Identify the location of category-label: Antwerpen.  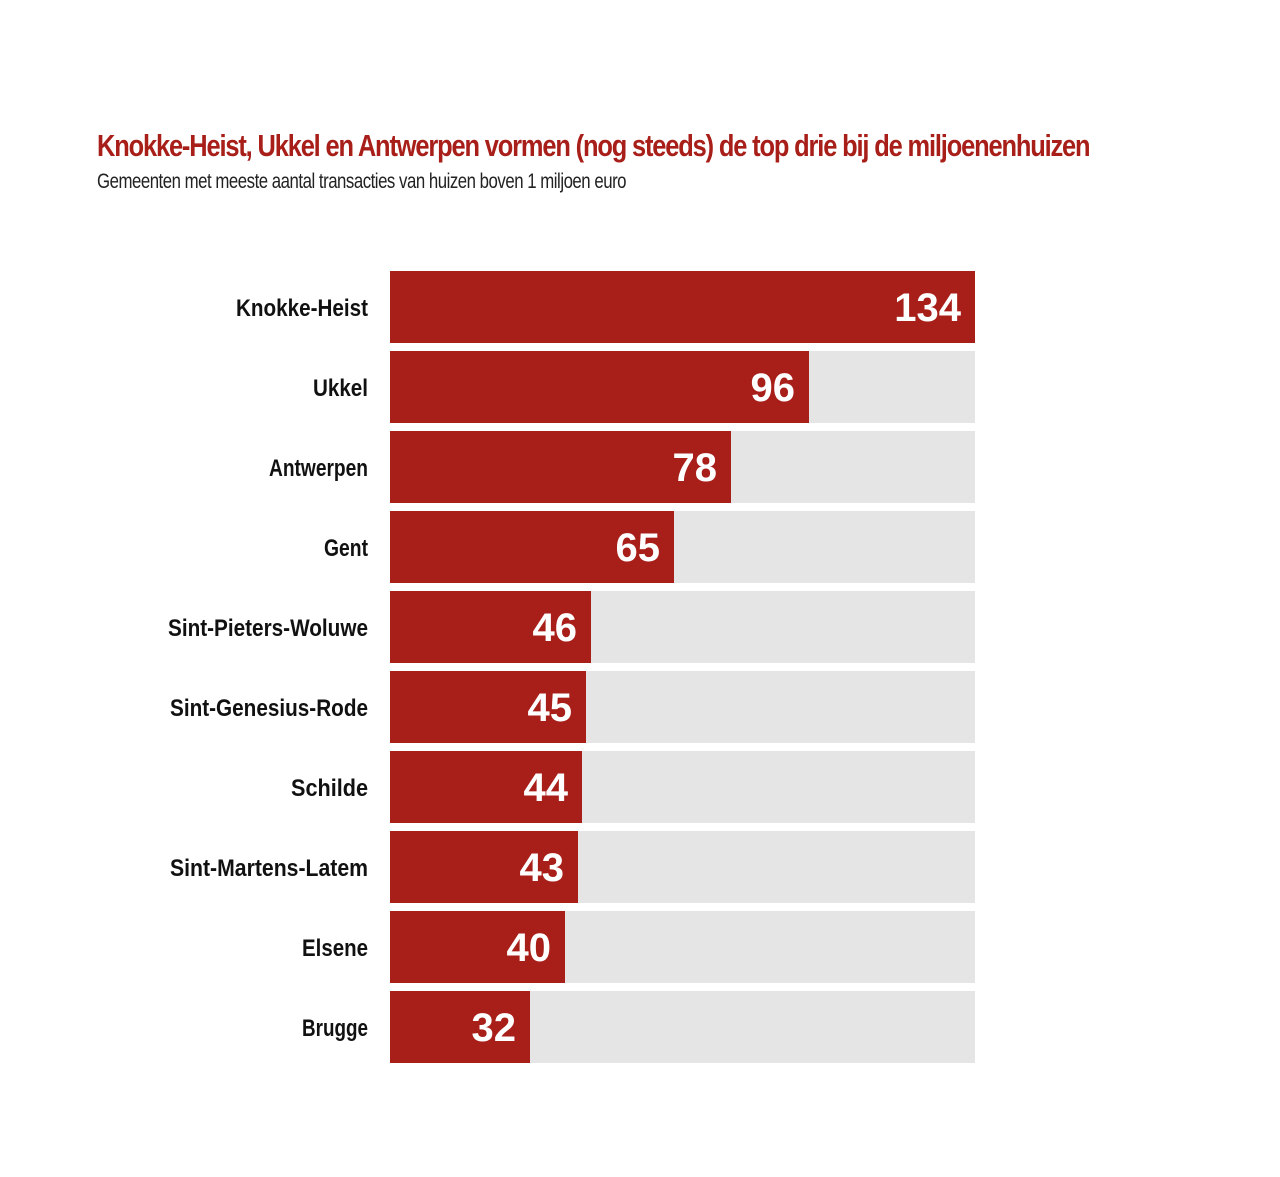
(318, 468).